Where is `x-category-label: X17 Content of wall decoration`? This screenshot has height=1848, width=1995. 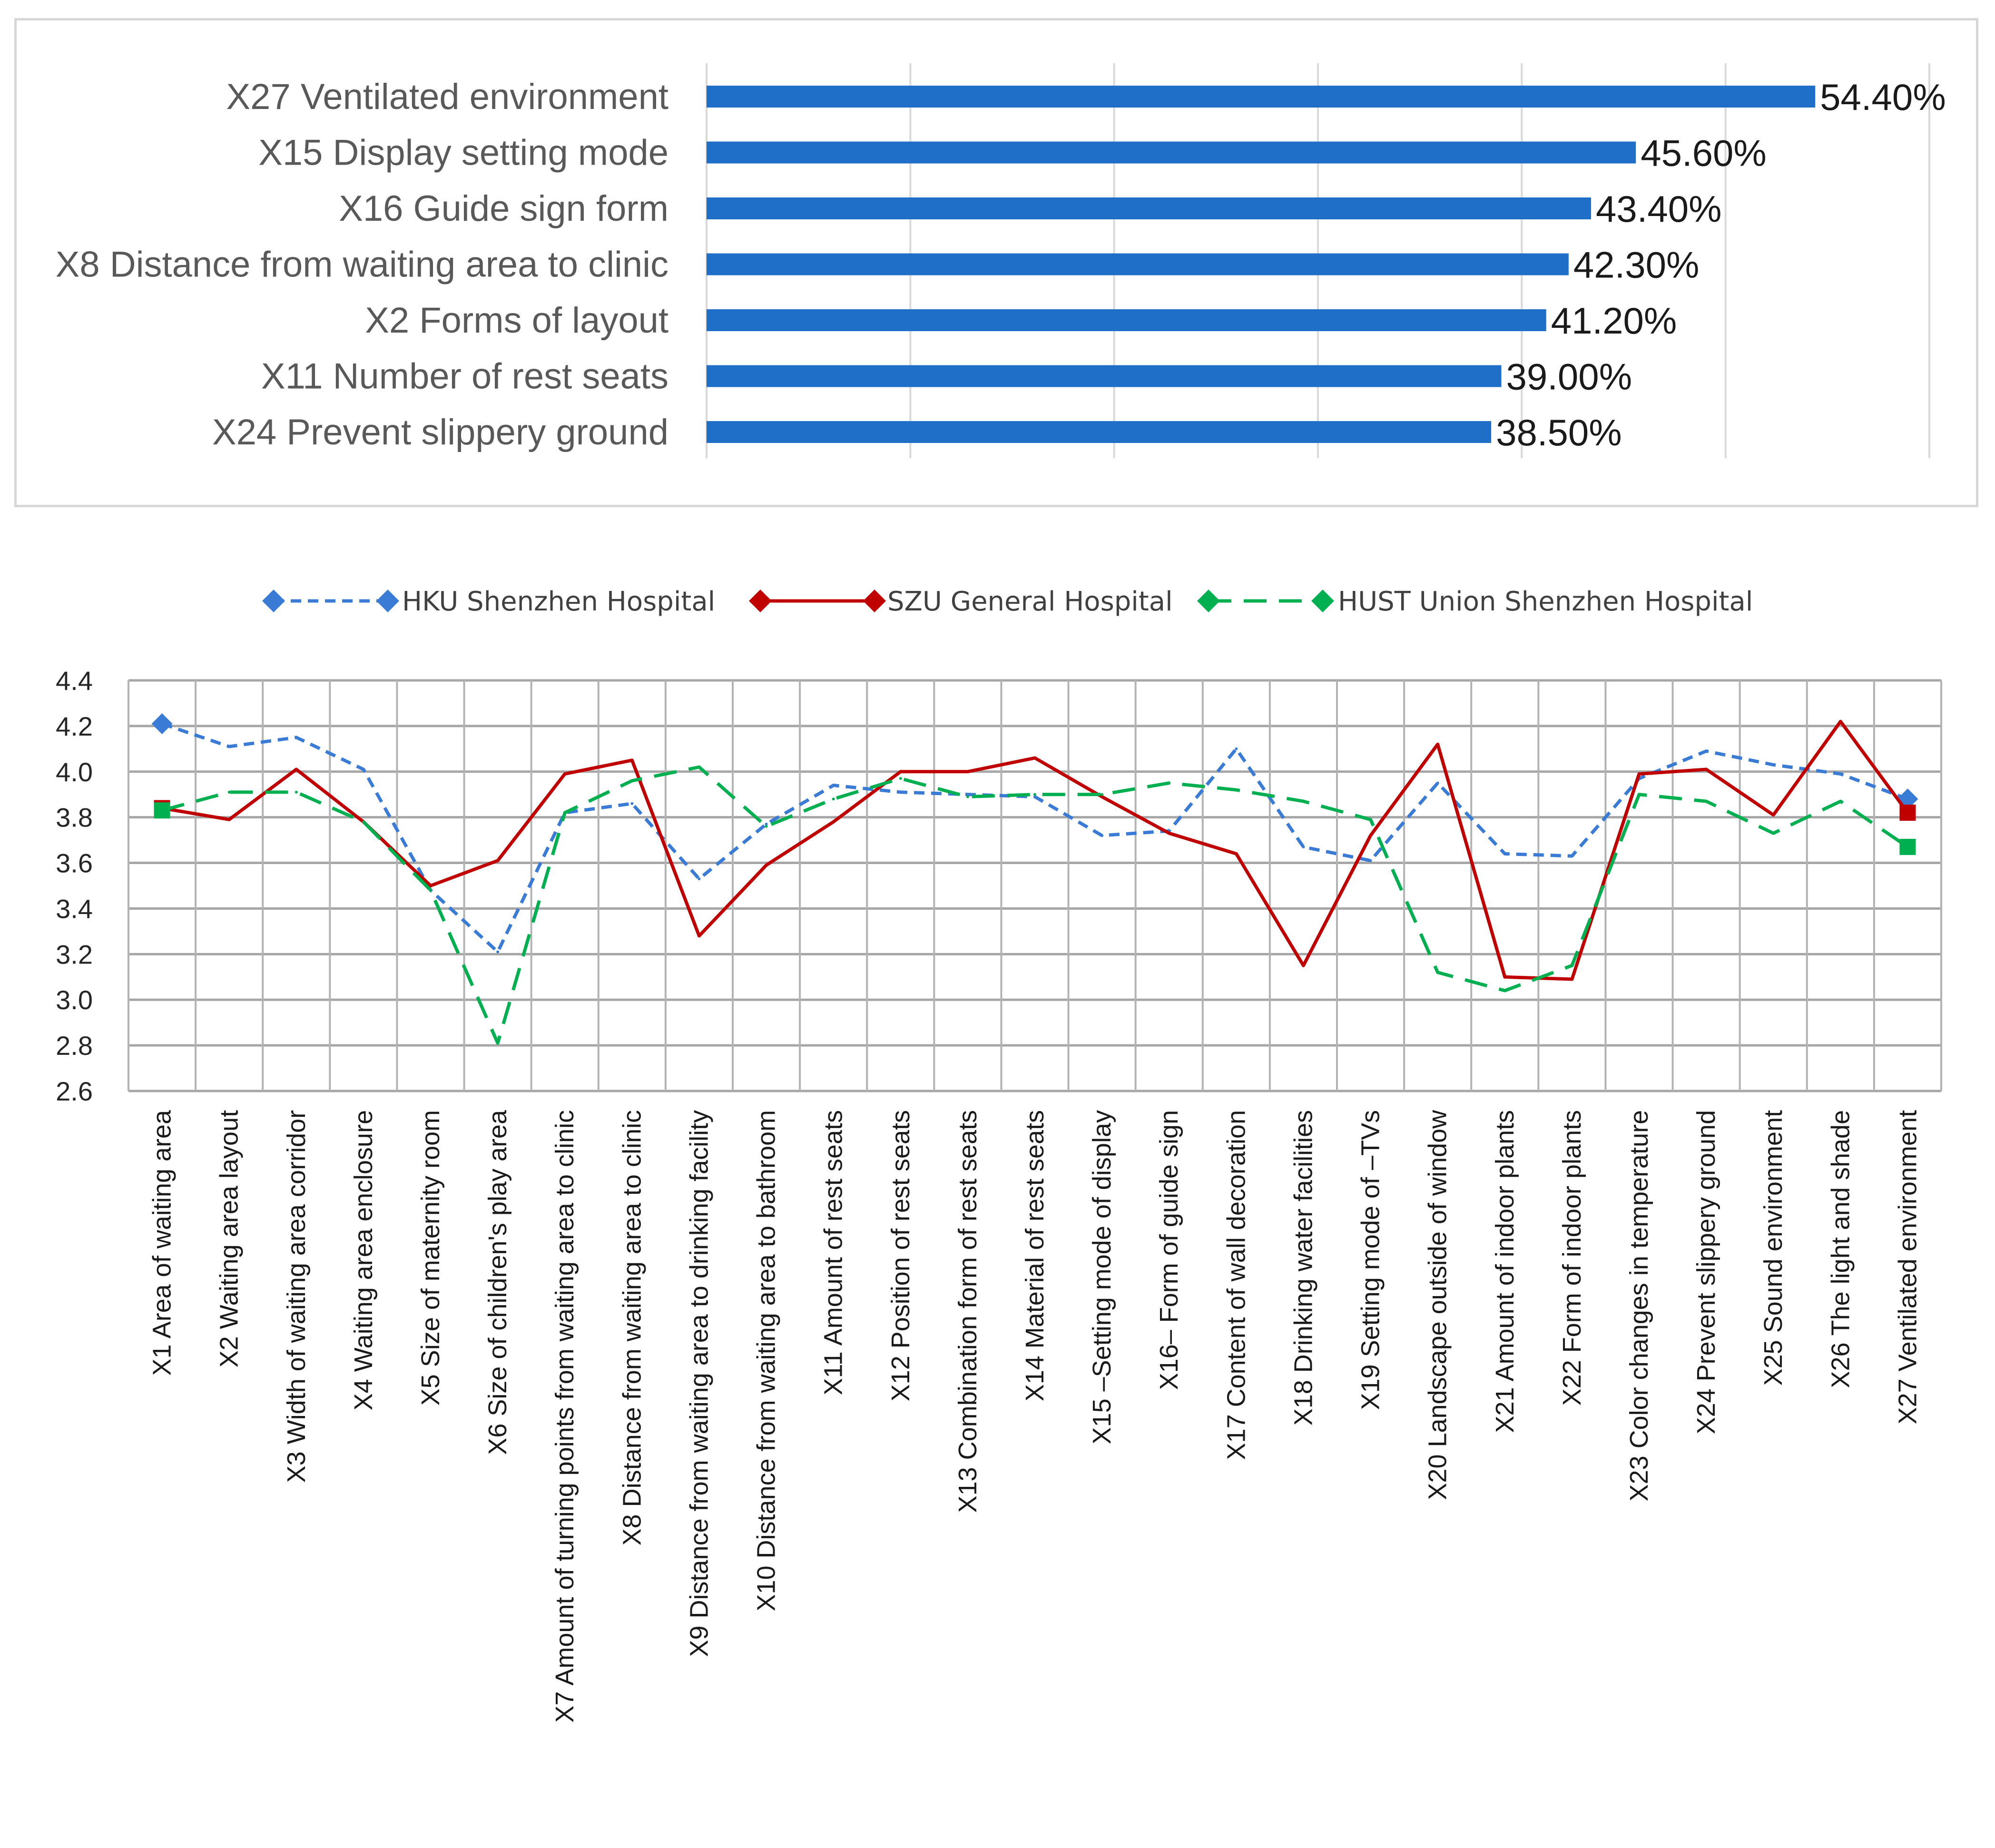
x-category-label: X17 Content of wall decoration is located at coordinates (1236, 1285).